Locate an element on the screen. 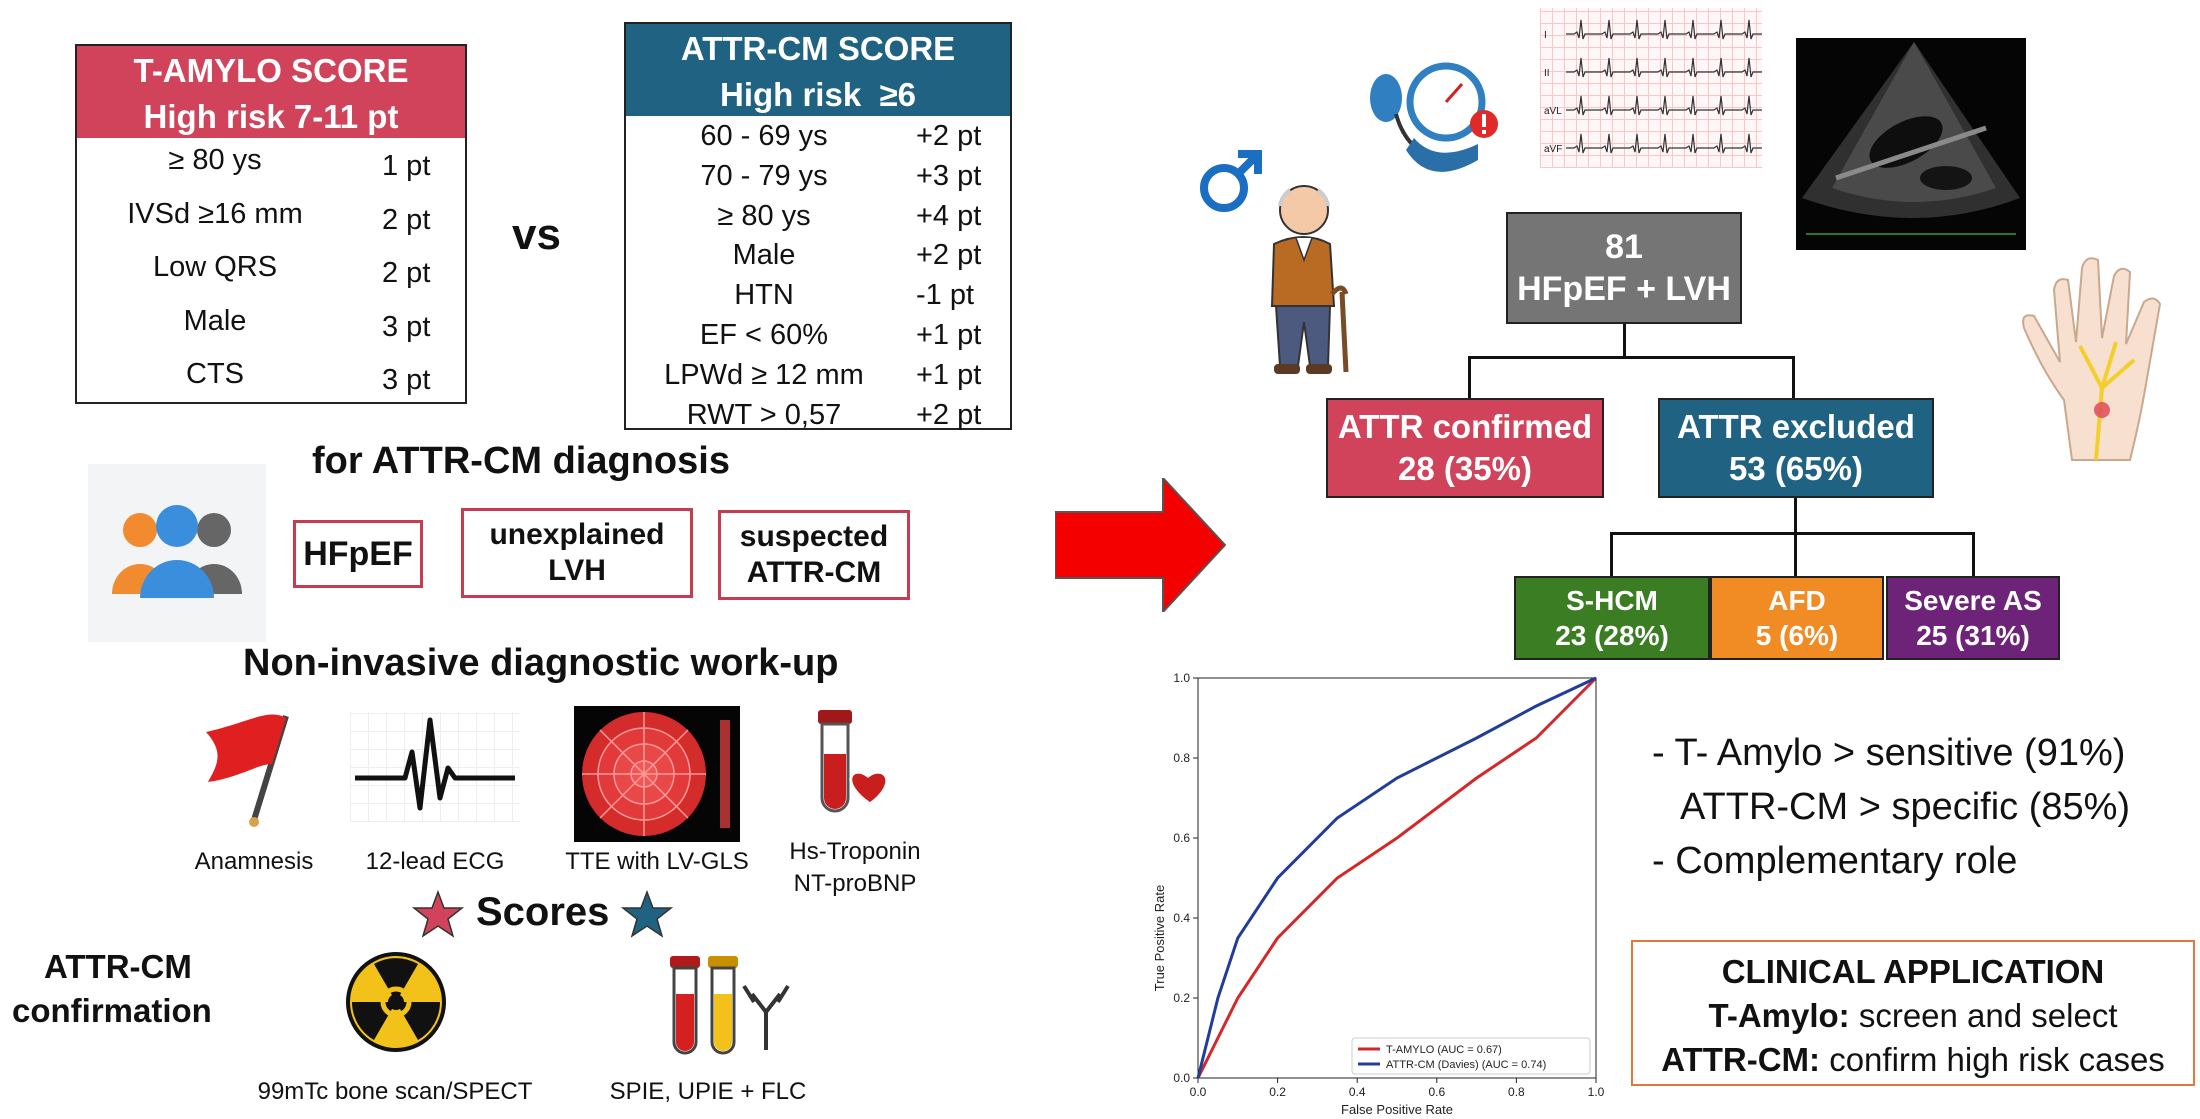  radiation-icon is located at coordinates (396, 1002).